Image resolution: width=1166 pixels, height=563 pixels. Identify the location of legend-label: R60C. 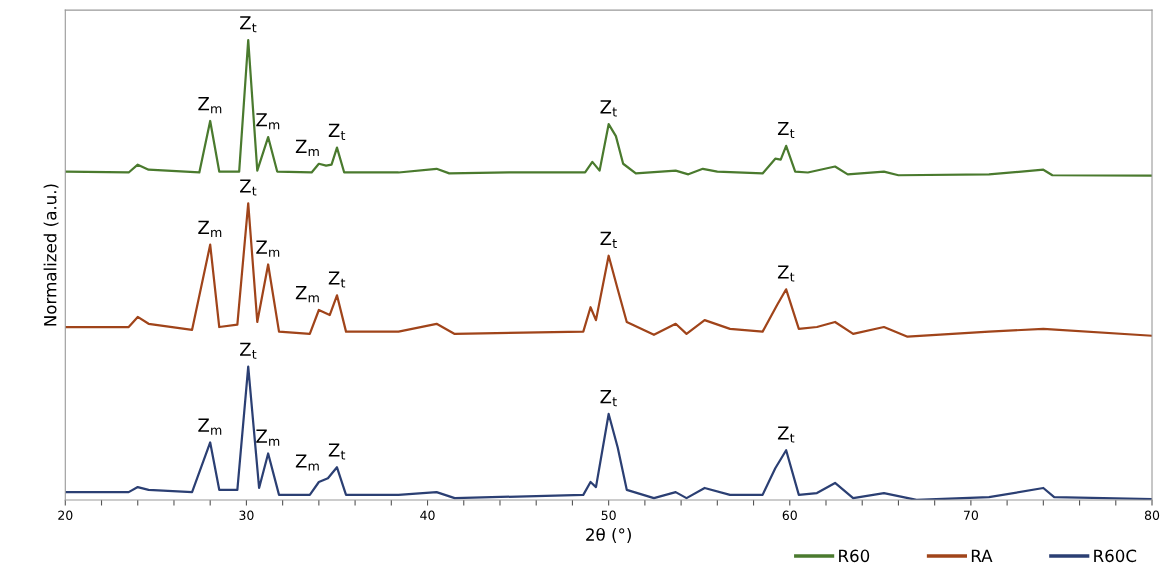
(1115, 556).